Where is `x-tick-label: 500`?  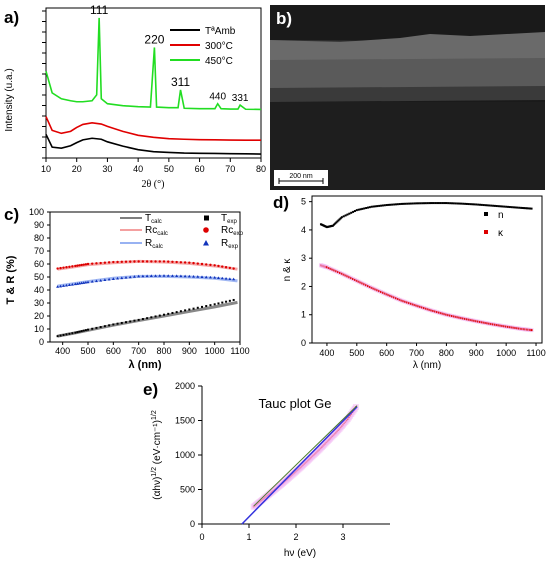
x-tick-label: 500 is located at coordinates (356, 353).